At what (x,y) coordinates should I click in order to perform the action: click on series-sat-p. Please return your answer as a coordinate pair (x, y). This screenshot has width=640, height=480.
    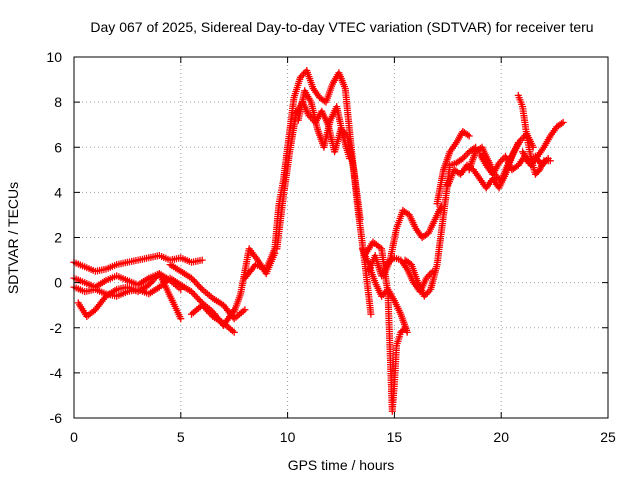
    Looking at the image, I should click on (453, 168).